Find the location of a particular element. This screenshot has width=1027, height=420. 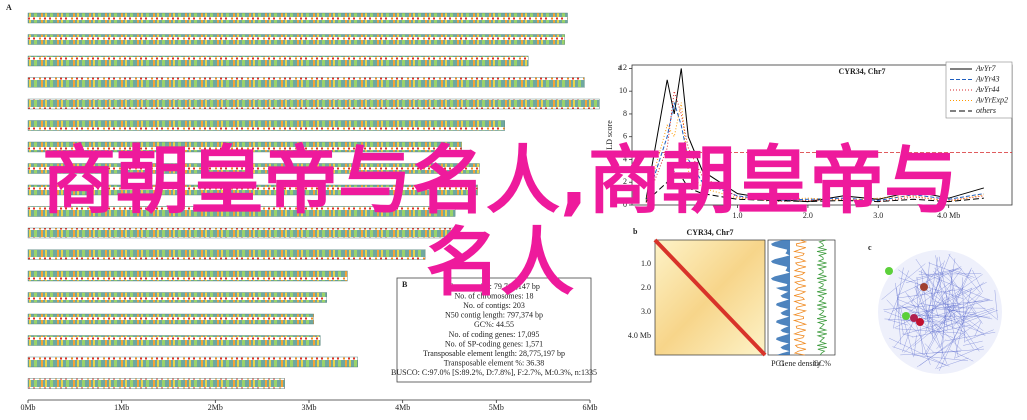

stats-line: No. of coding genes: 17,095 is located at coordinates (494, 334).